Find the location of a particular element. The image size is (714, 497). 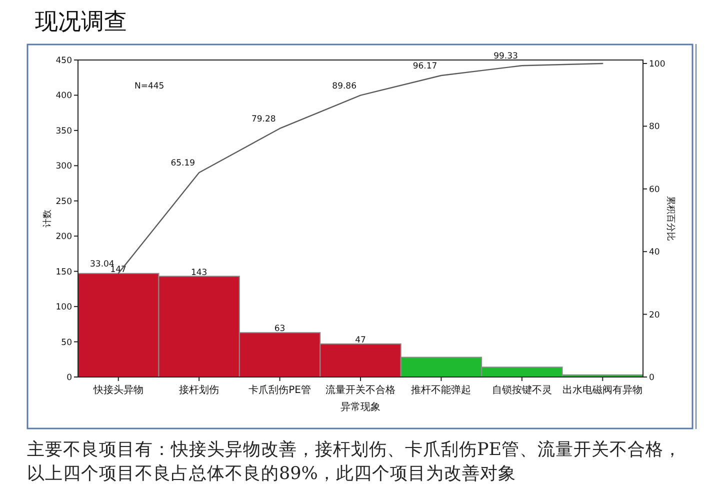

y-tick-label: 400 is located at coordinates (64, 96).